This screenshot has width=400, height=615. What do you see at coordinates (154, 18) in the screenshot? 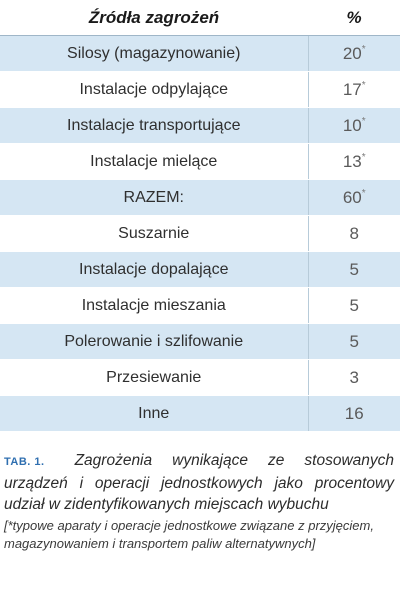
I see `header-source: Źródła zagrożeń` at bounding box center [154, 18].